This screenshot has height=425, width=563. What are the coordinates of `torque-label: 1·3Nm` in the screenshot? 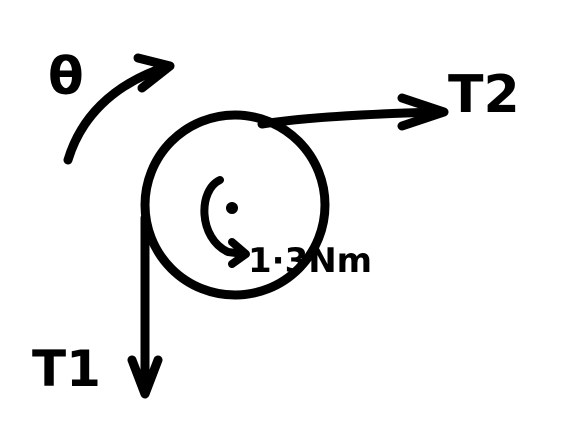 It's located at (310, 261).